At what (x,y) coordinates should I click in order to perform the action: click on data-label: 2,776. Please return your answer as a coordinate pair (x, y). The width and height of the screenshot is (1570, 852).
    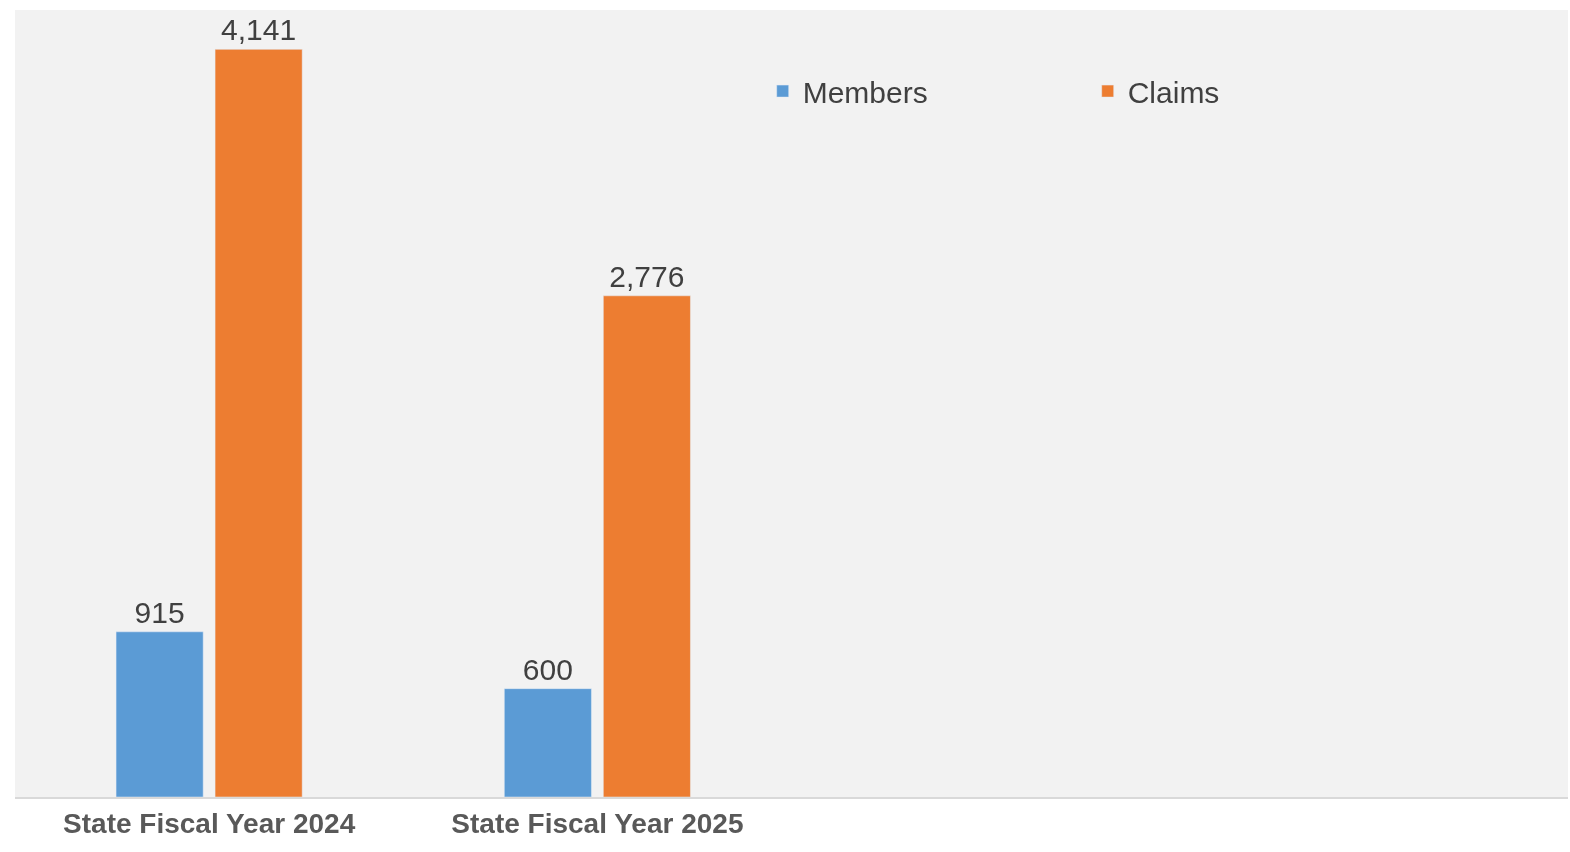
    Looking at the image, I should click on (647, 276).